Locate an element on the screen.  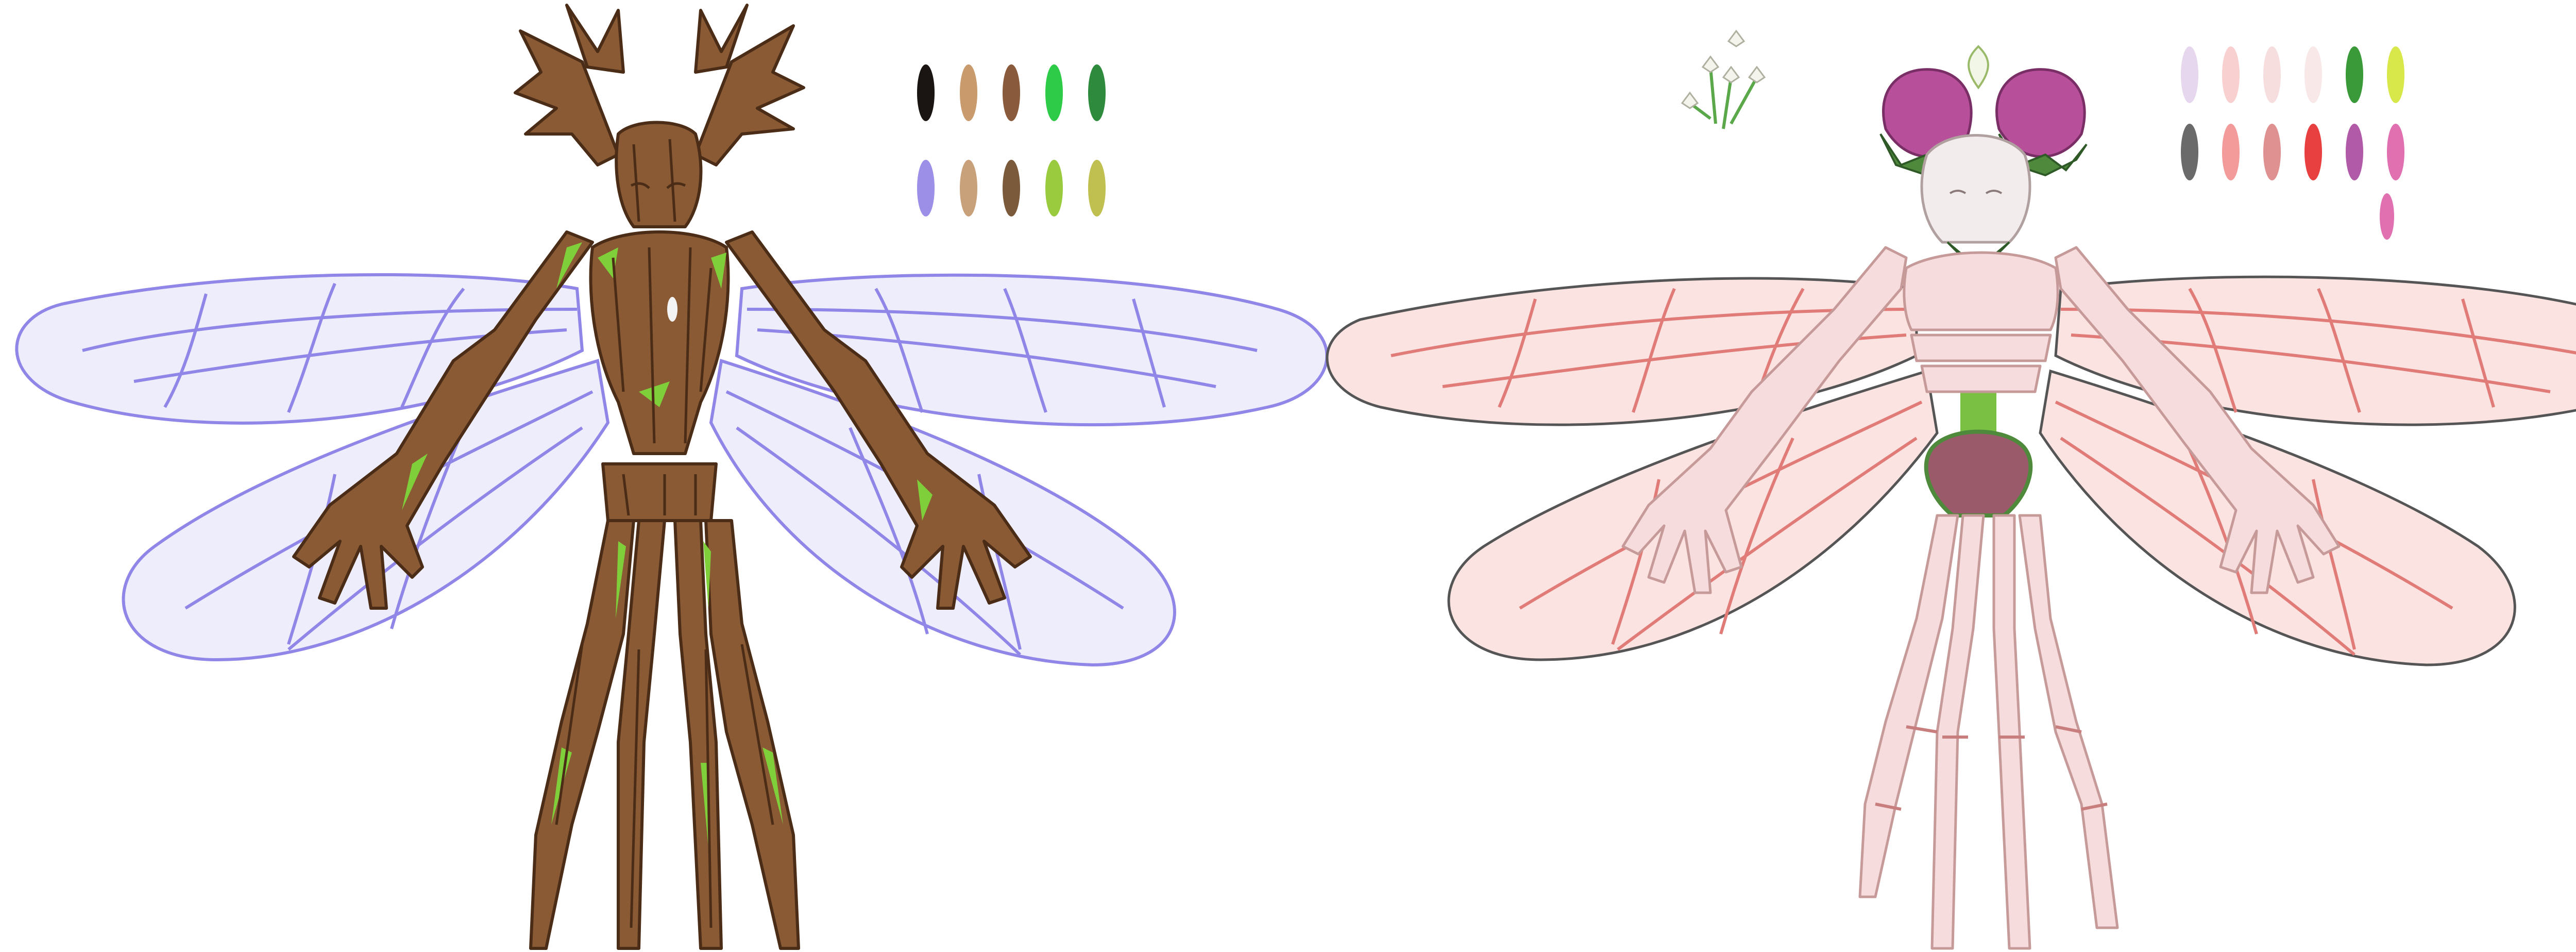
wood-fairy-bark-grain is located at coordinates (664, 533).